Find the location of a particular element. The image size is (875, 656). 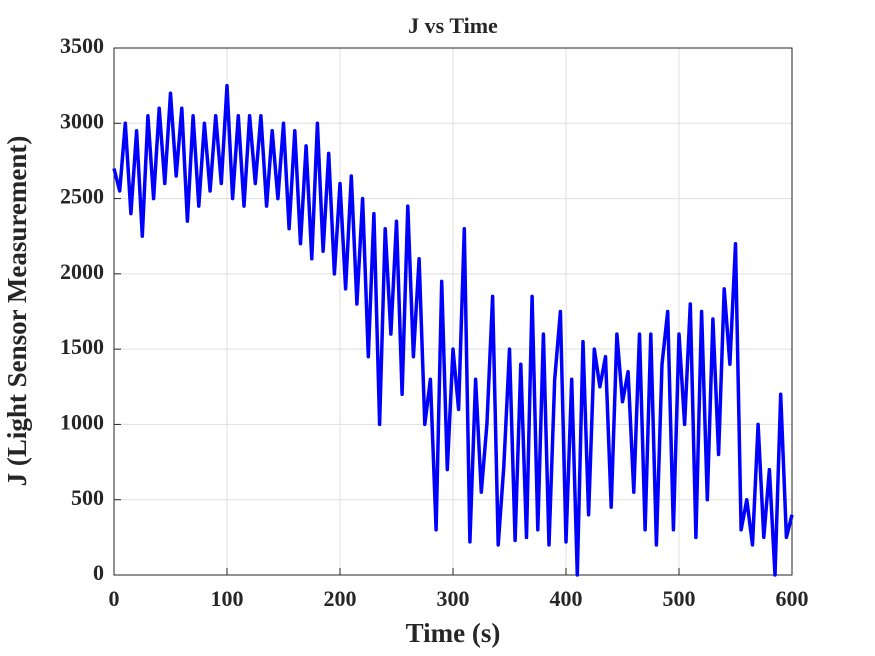

x-axis-label: Time (s) is located at coordinates (453, 633).